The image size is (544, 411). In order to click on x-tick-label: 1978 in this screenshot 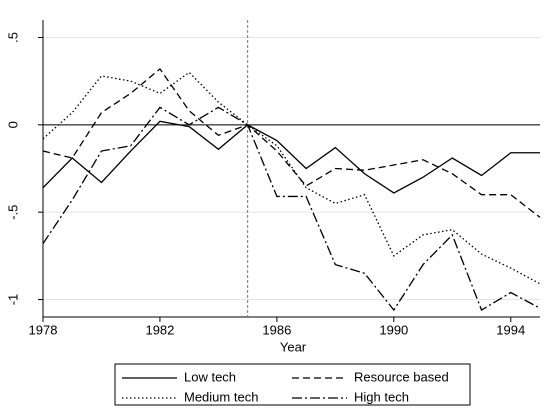, I will do `click(43, 329)`.